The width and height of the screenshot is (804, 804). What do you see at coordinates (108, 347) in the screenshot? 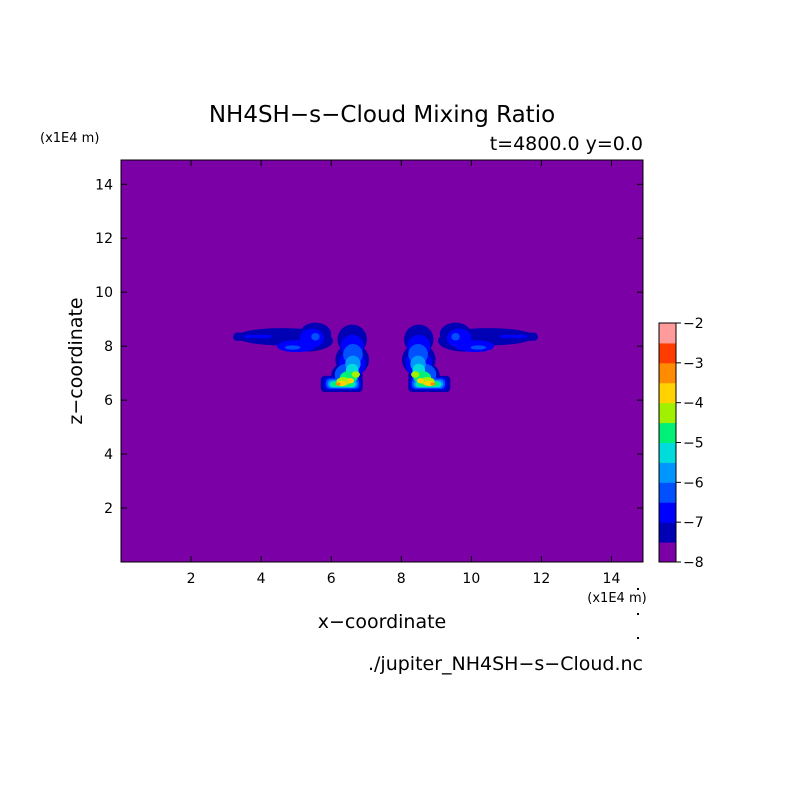
I see `y-tick-label: 8` at bounding box center [108, 347].